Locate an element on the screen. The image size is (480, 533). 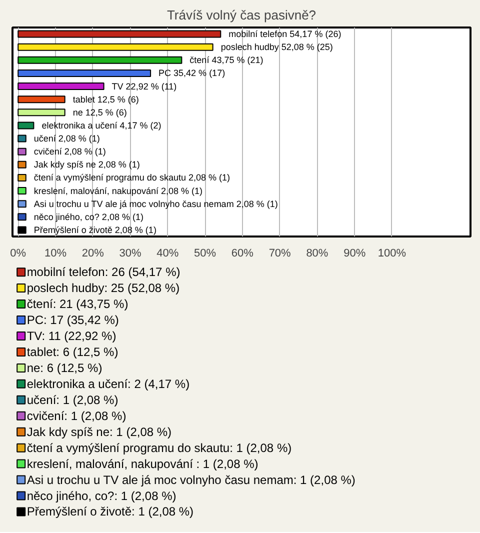
data-label: PC 35,42 % (17) is located at coordinates (192, 73).